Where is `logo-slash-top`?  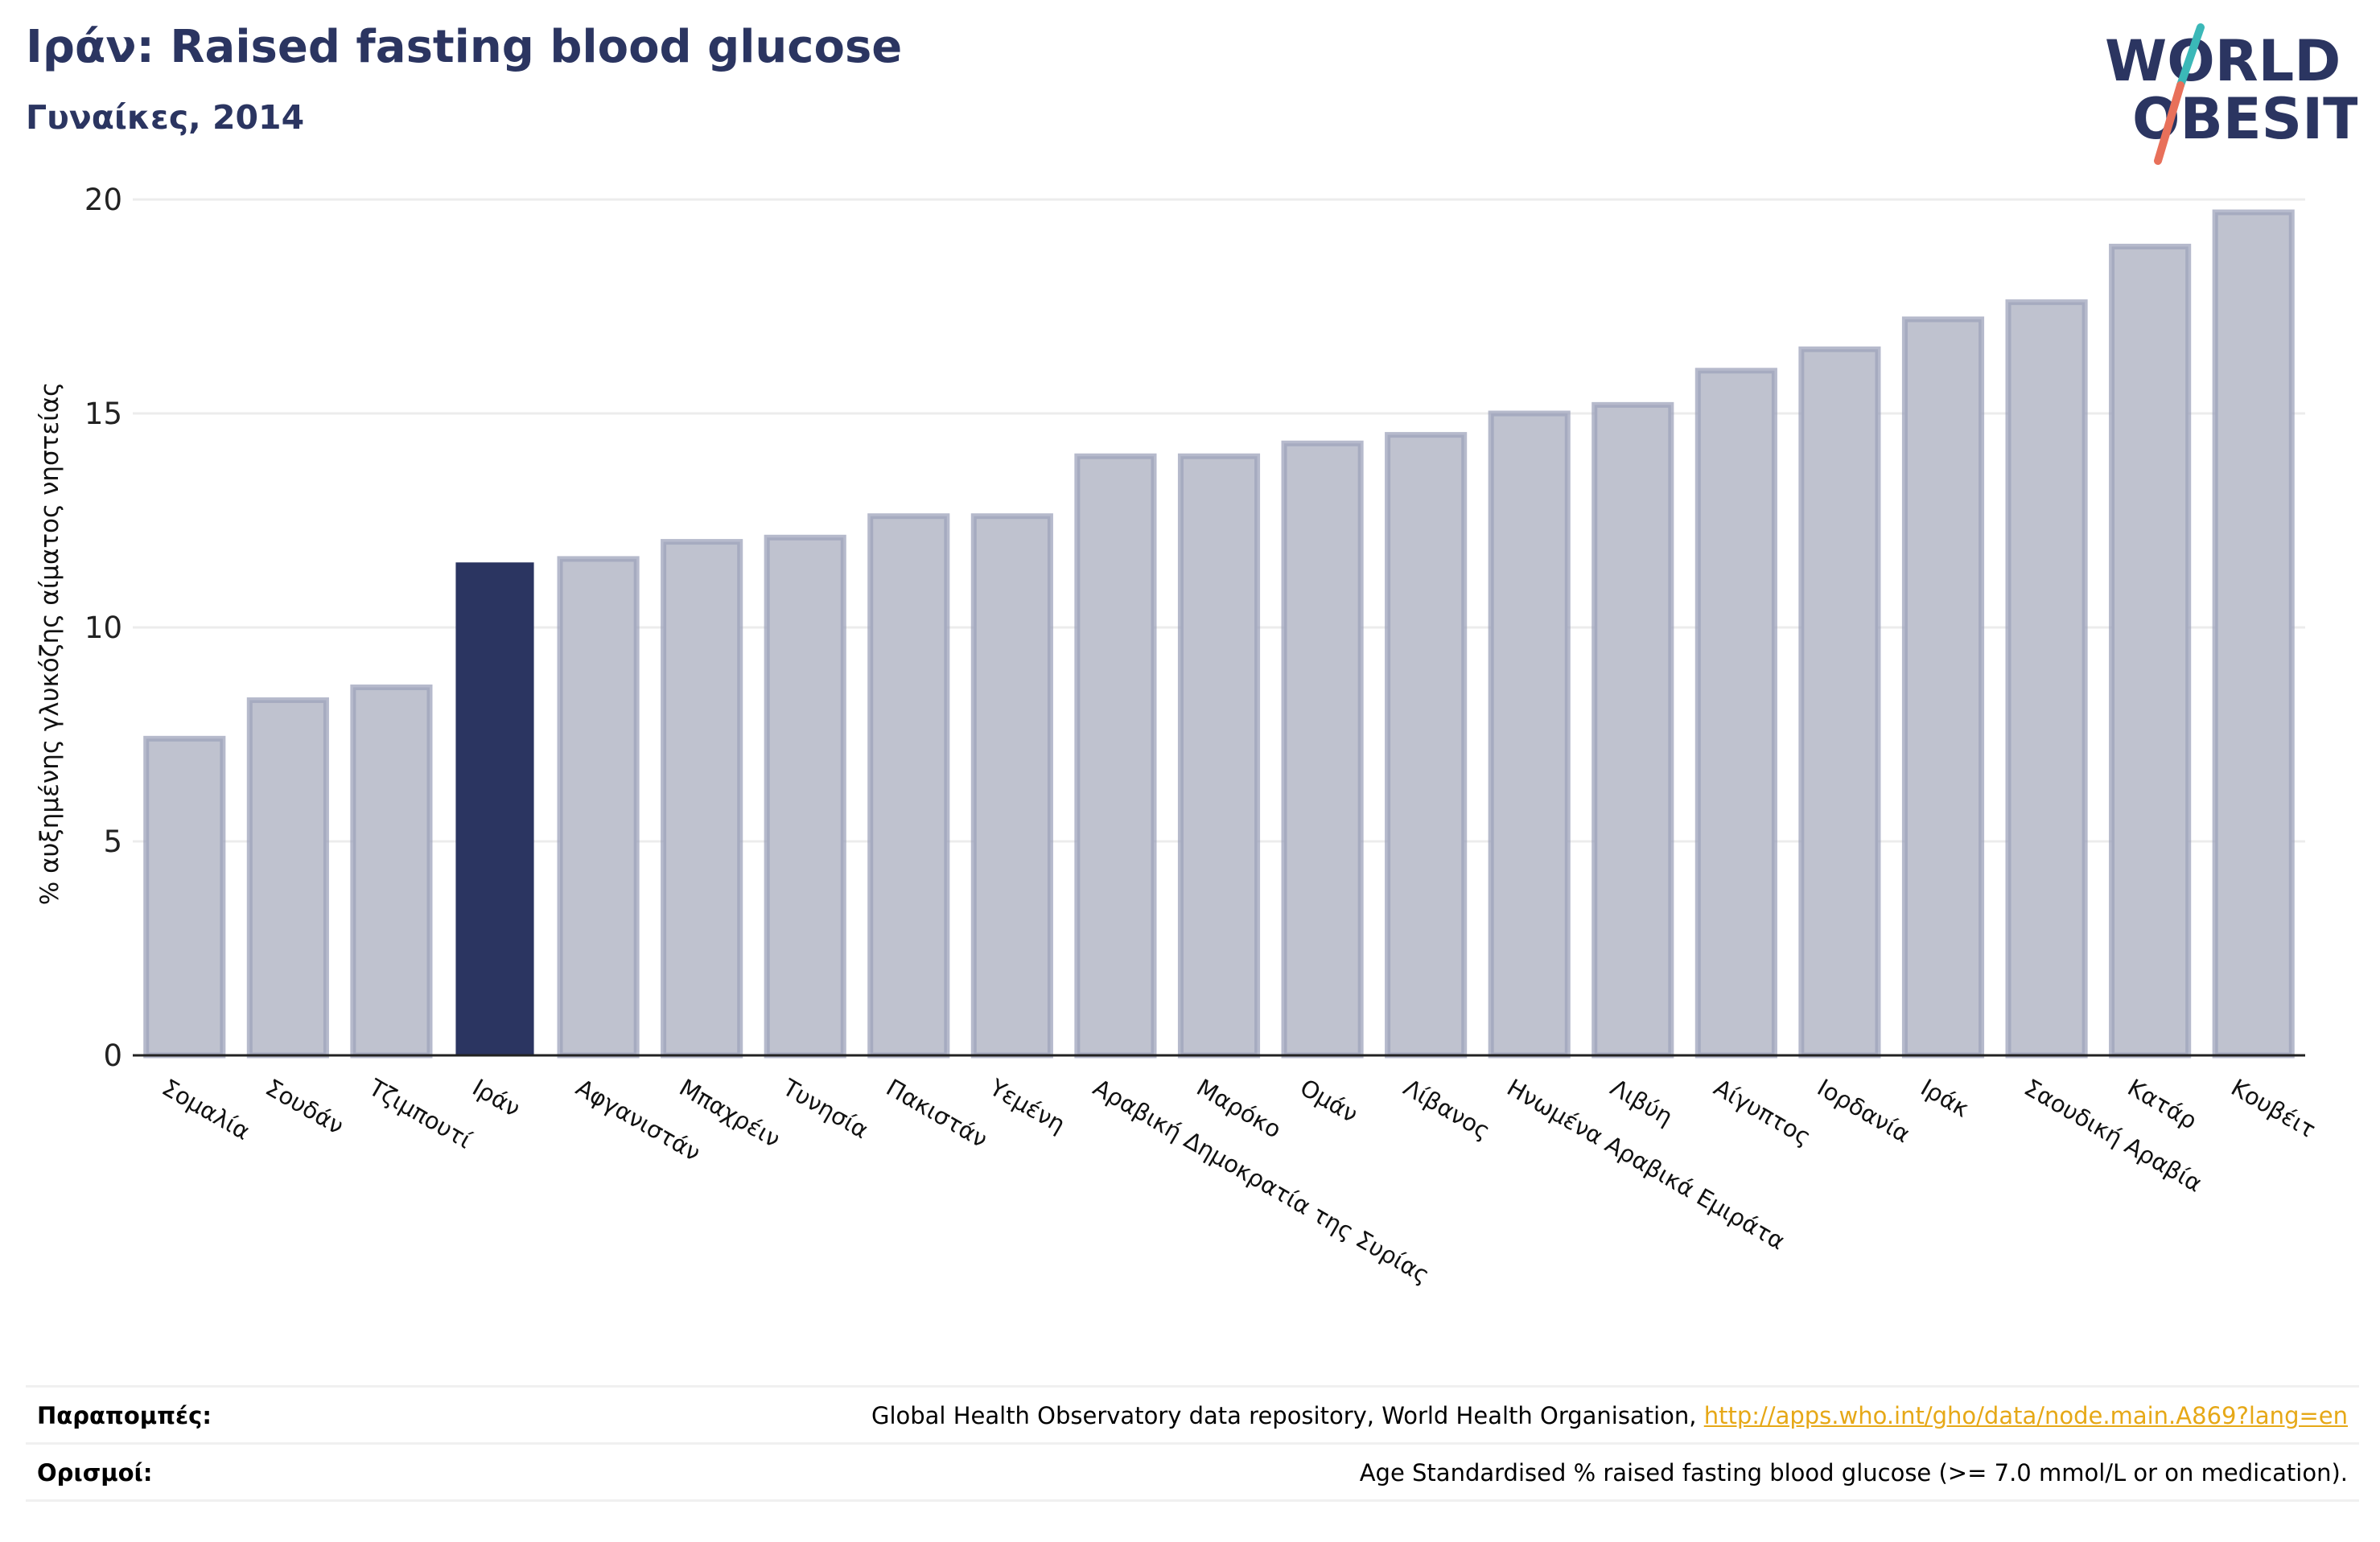 logo-slash-top is located at coordinates (2190, 56).